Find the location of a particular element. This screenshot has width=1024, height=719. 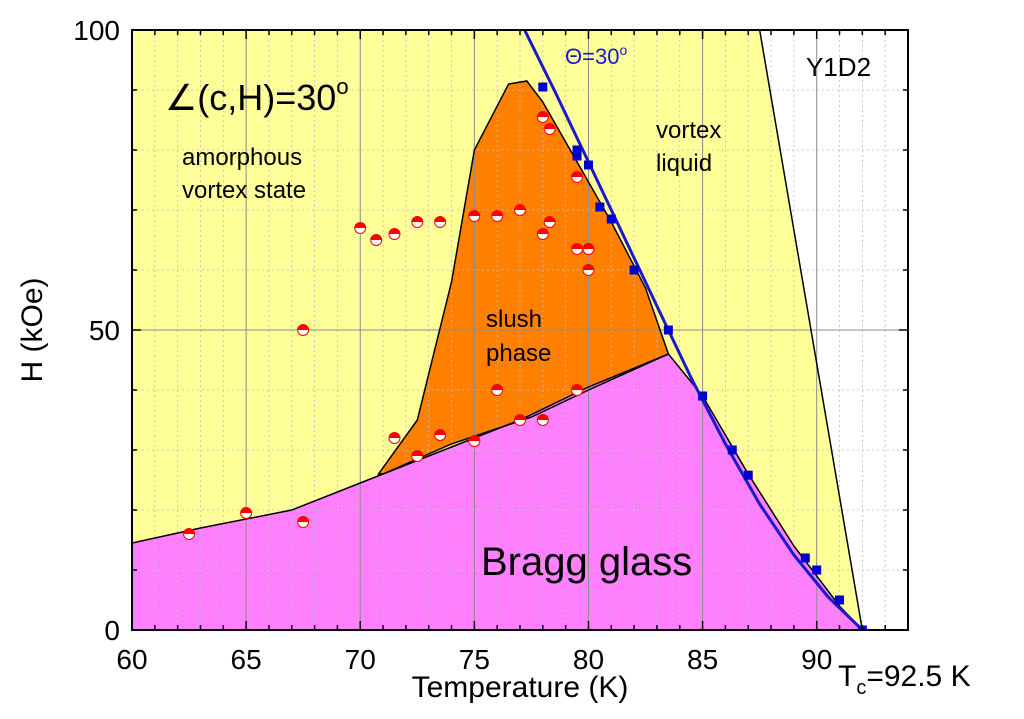

theta-annotation: Θ=30o is located at coordinates (596, 55).